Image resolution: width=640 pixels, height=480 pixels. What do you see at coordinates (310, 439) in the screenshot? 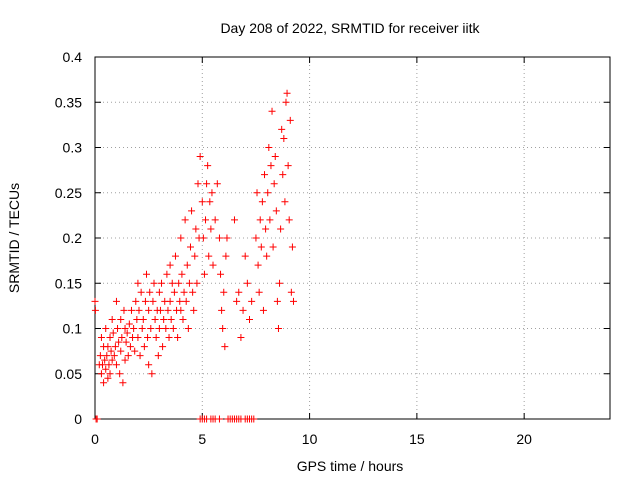
I see `x-tick-label: 10` at bounding box center [310, 439].